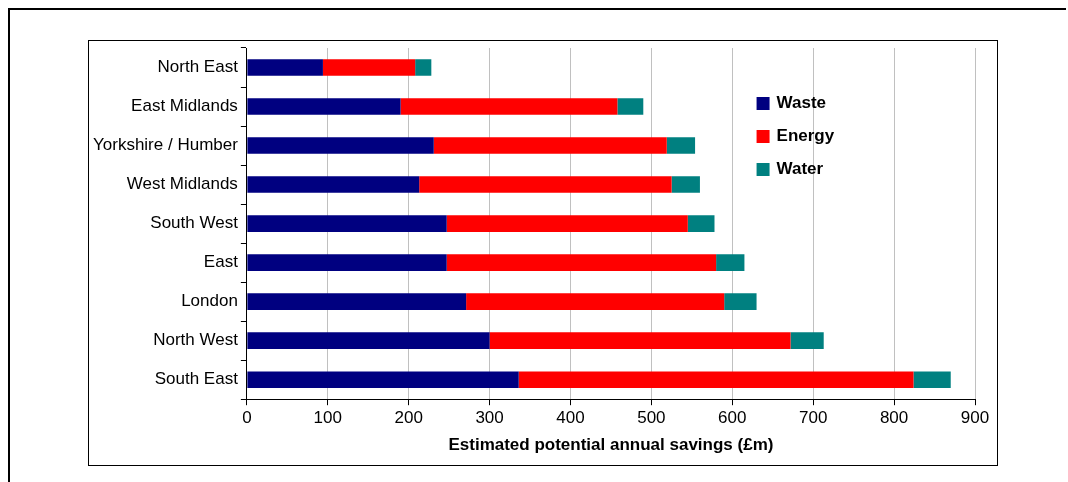 The width and height of the screenshot is (1068, 482). I want to click on x-tick-label: 100, so click(327, 418).